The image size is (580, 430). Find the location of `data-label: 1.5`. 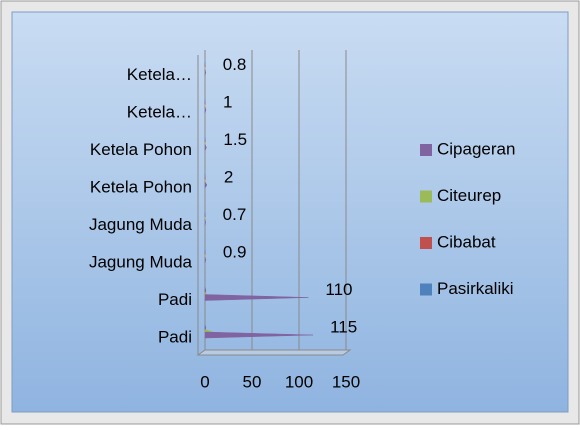

data-label: 1.5 is located at coordinates (235, 139).